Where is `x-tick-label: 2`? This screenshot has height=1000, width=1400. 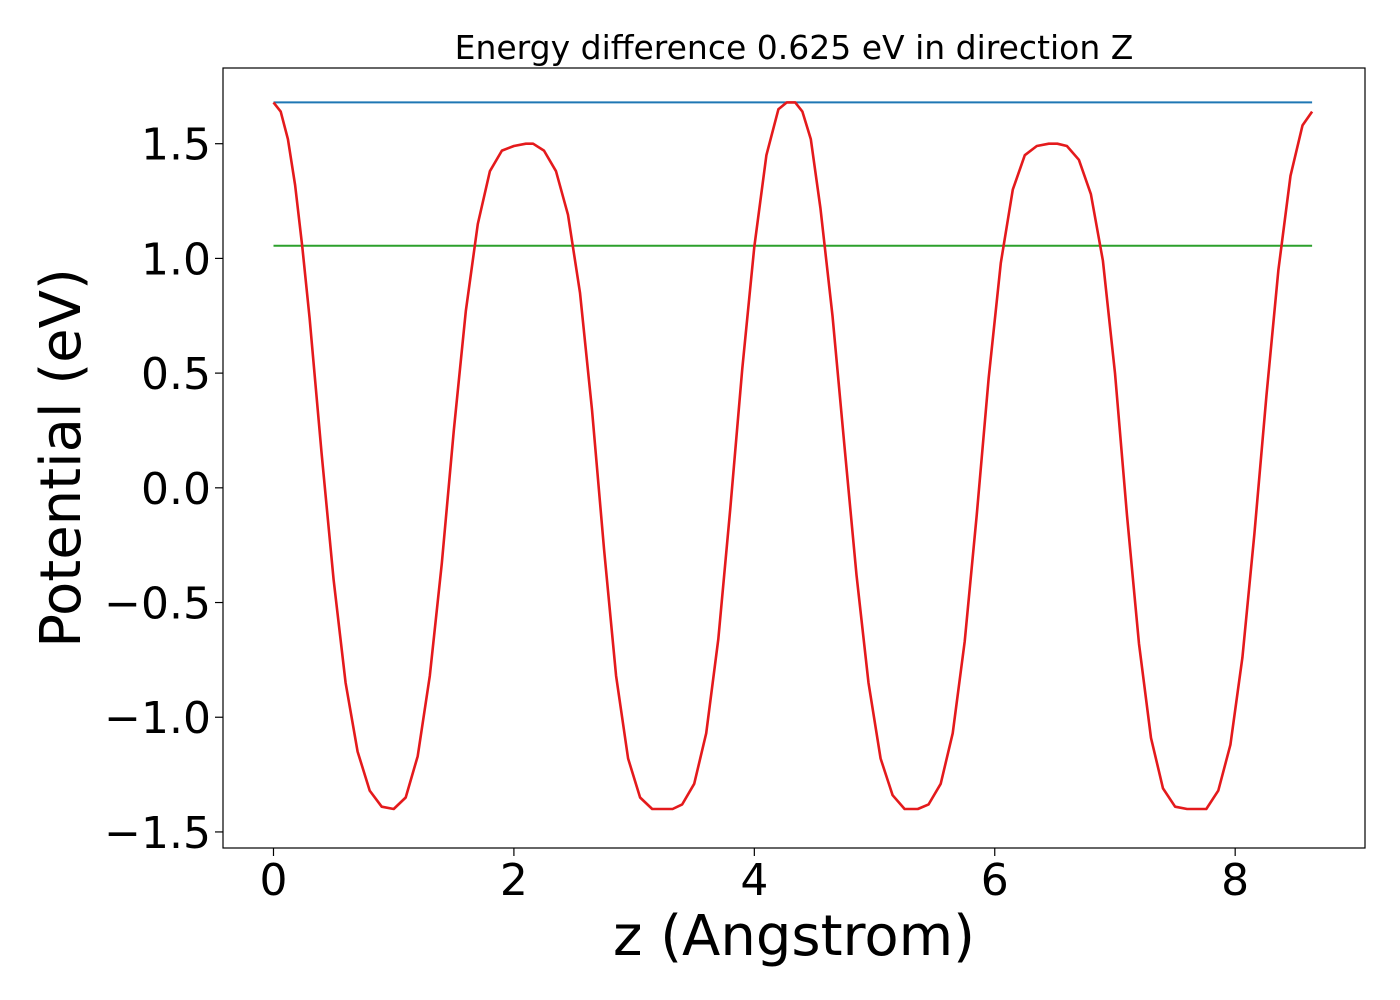 x-tick-label: 2 is located at coordinates (514, 880).